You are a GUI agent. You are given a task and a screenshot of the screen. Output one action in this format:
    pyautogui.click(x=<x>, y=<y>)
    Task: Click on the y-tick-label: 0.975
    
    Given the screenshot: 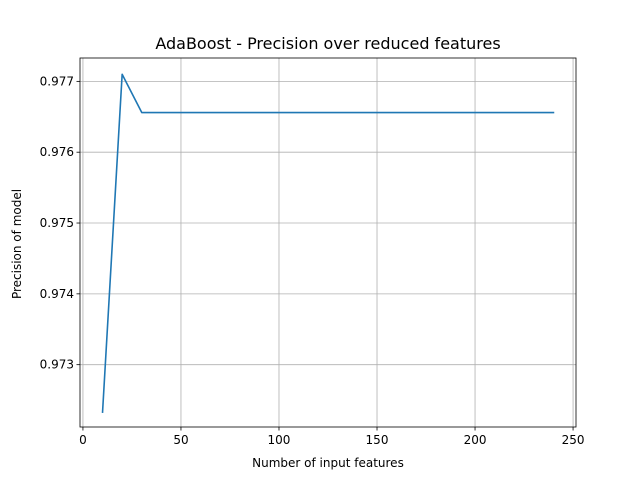 What is the action you would take?
    pyautogui.click(x=57, y=223)
    